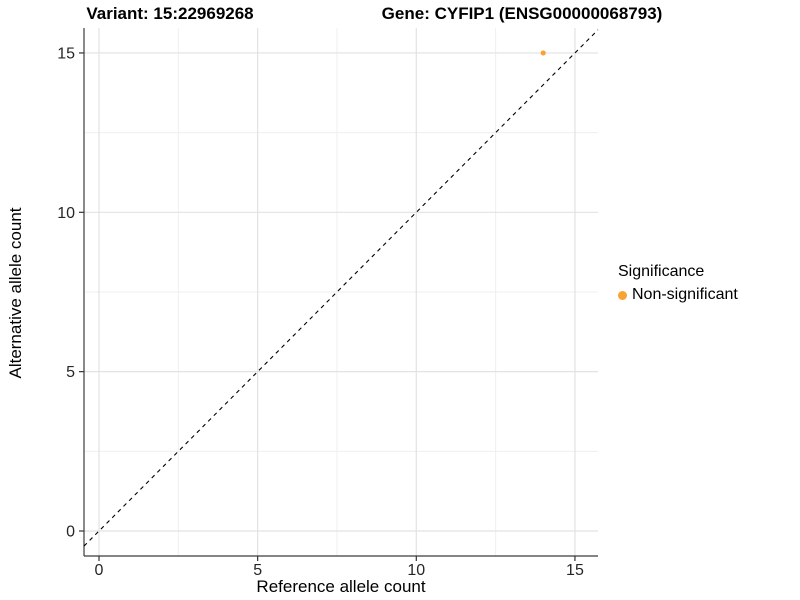 The image size is (800, 600). Describe the element at coordinates (341, 586) in the screenshot. I see `x-axis-title: Reference allele count` at that location.